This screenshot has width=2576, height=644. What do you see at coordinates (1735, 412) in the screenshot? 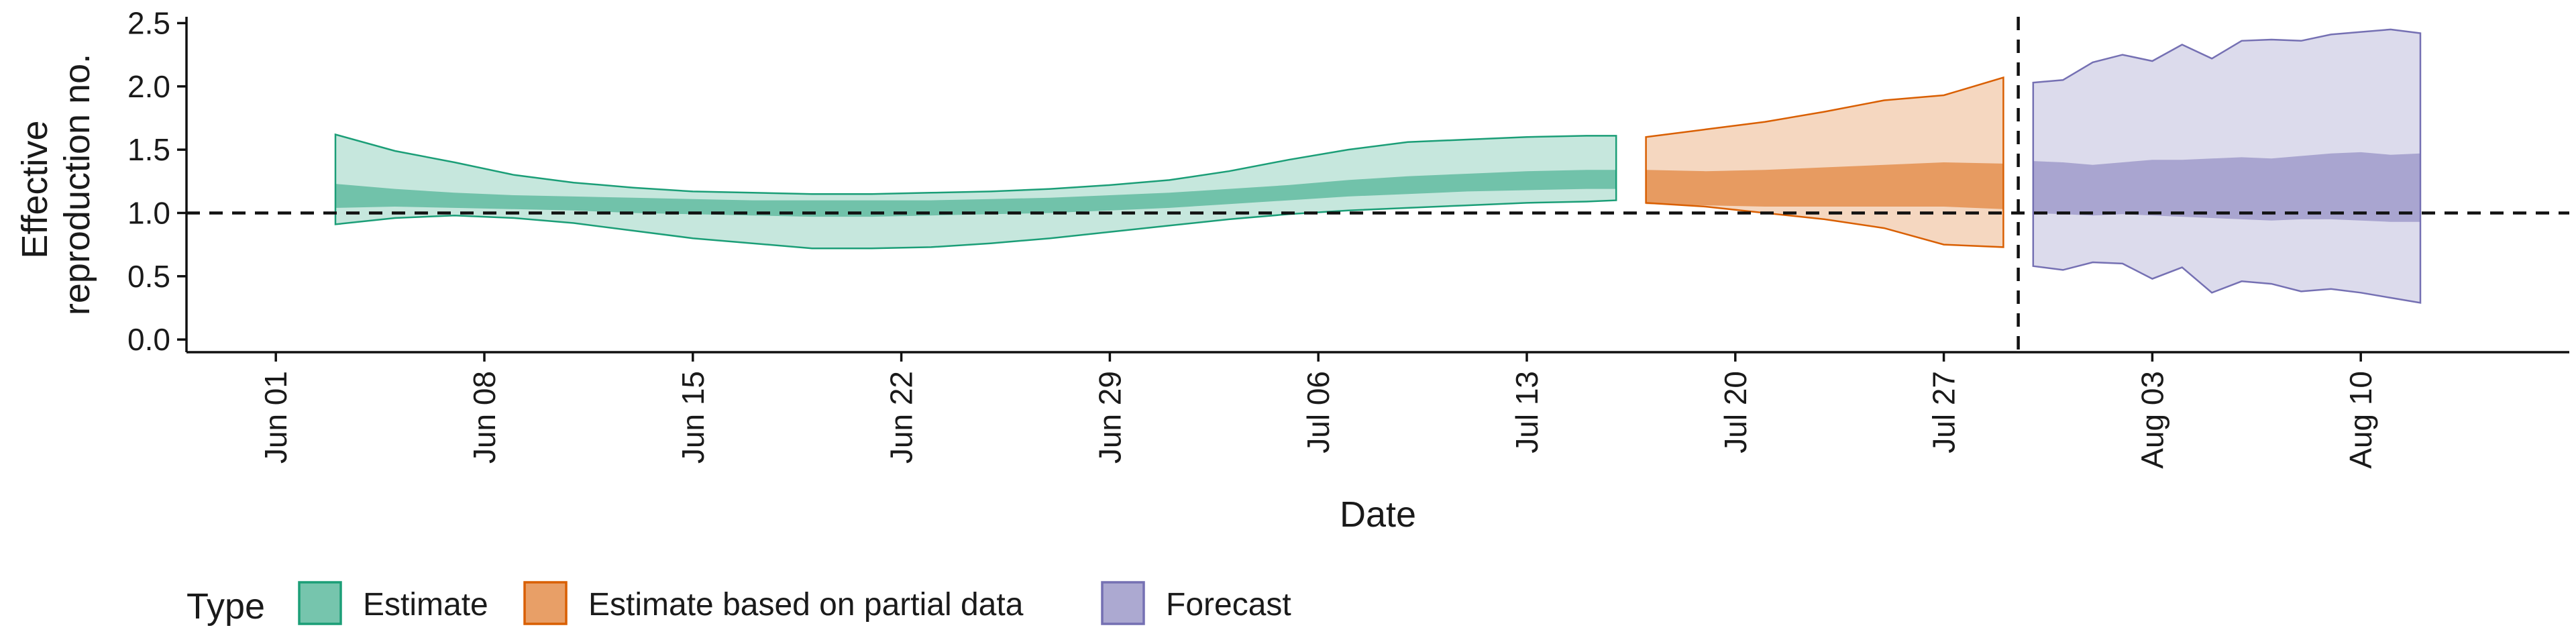
I see `x-tick-label: Jul 20` at bounding box center [1735, 412].